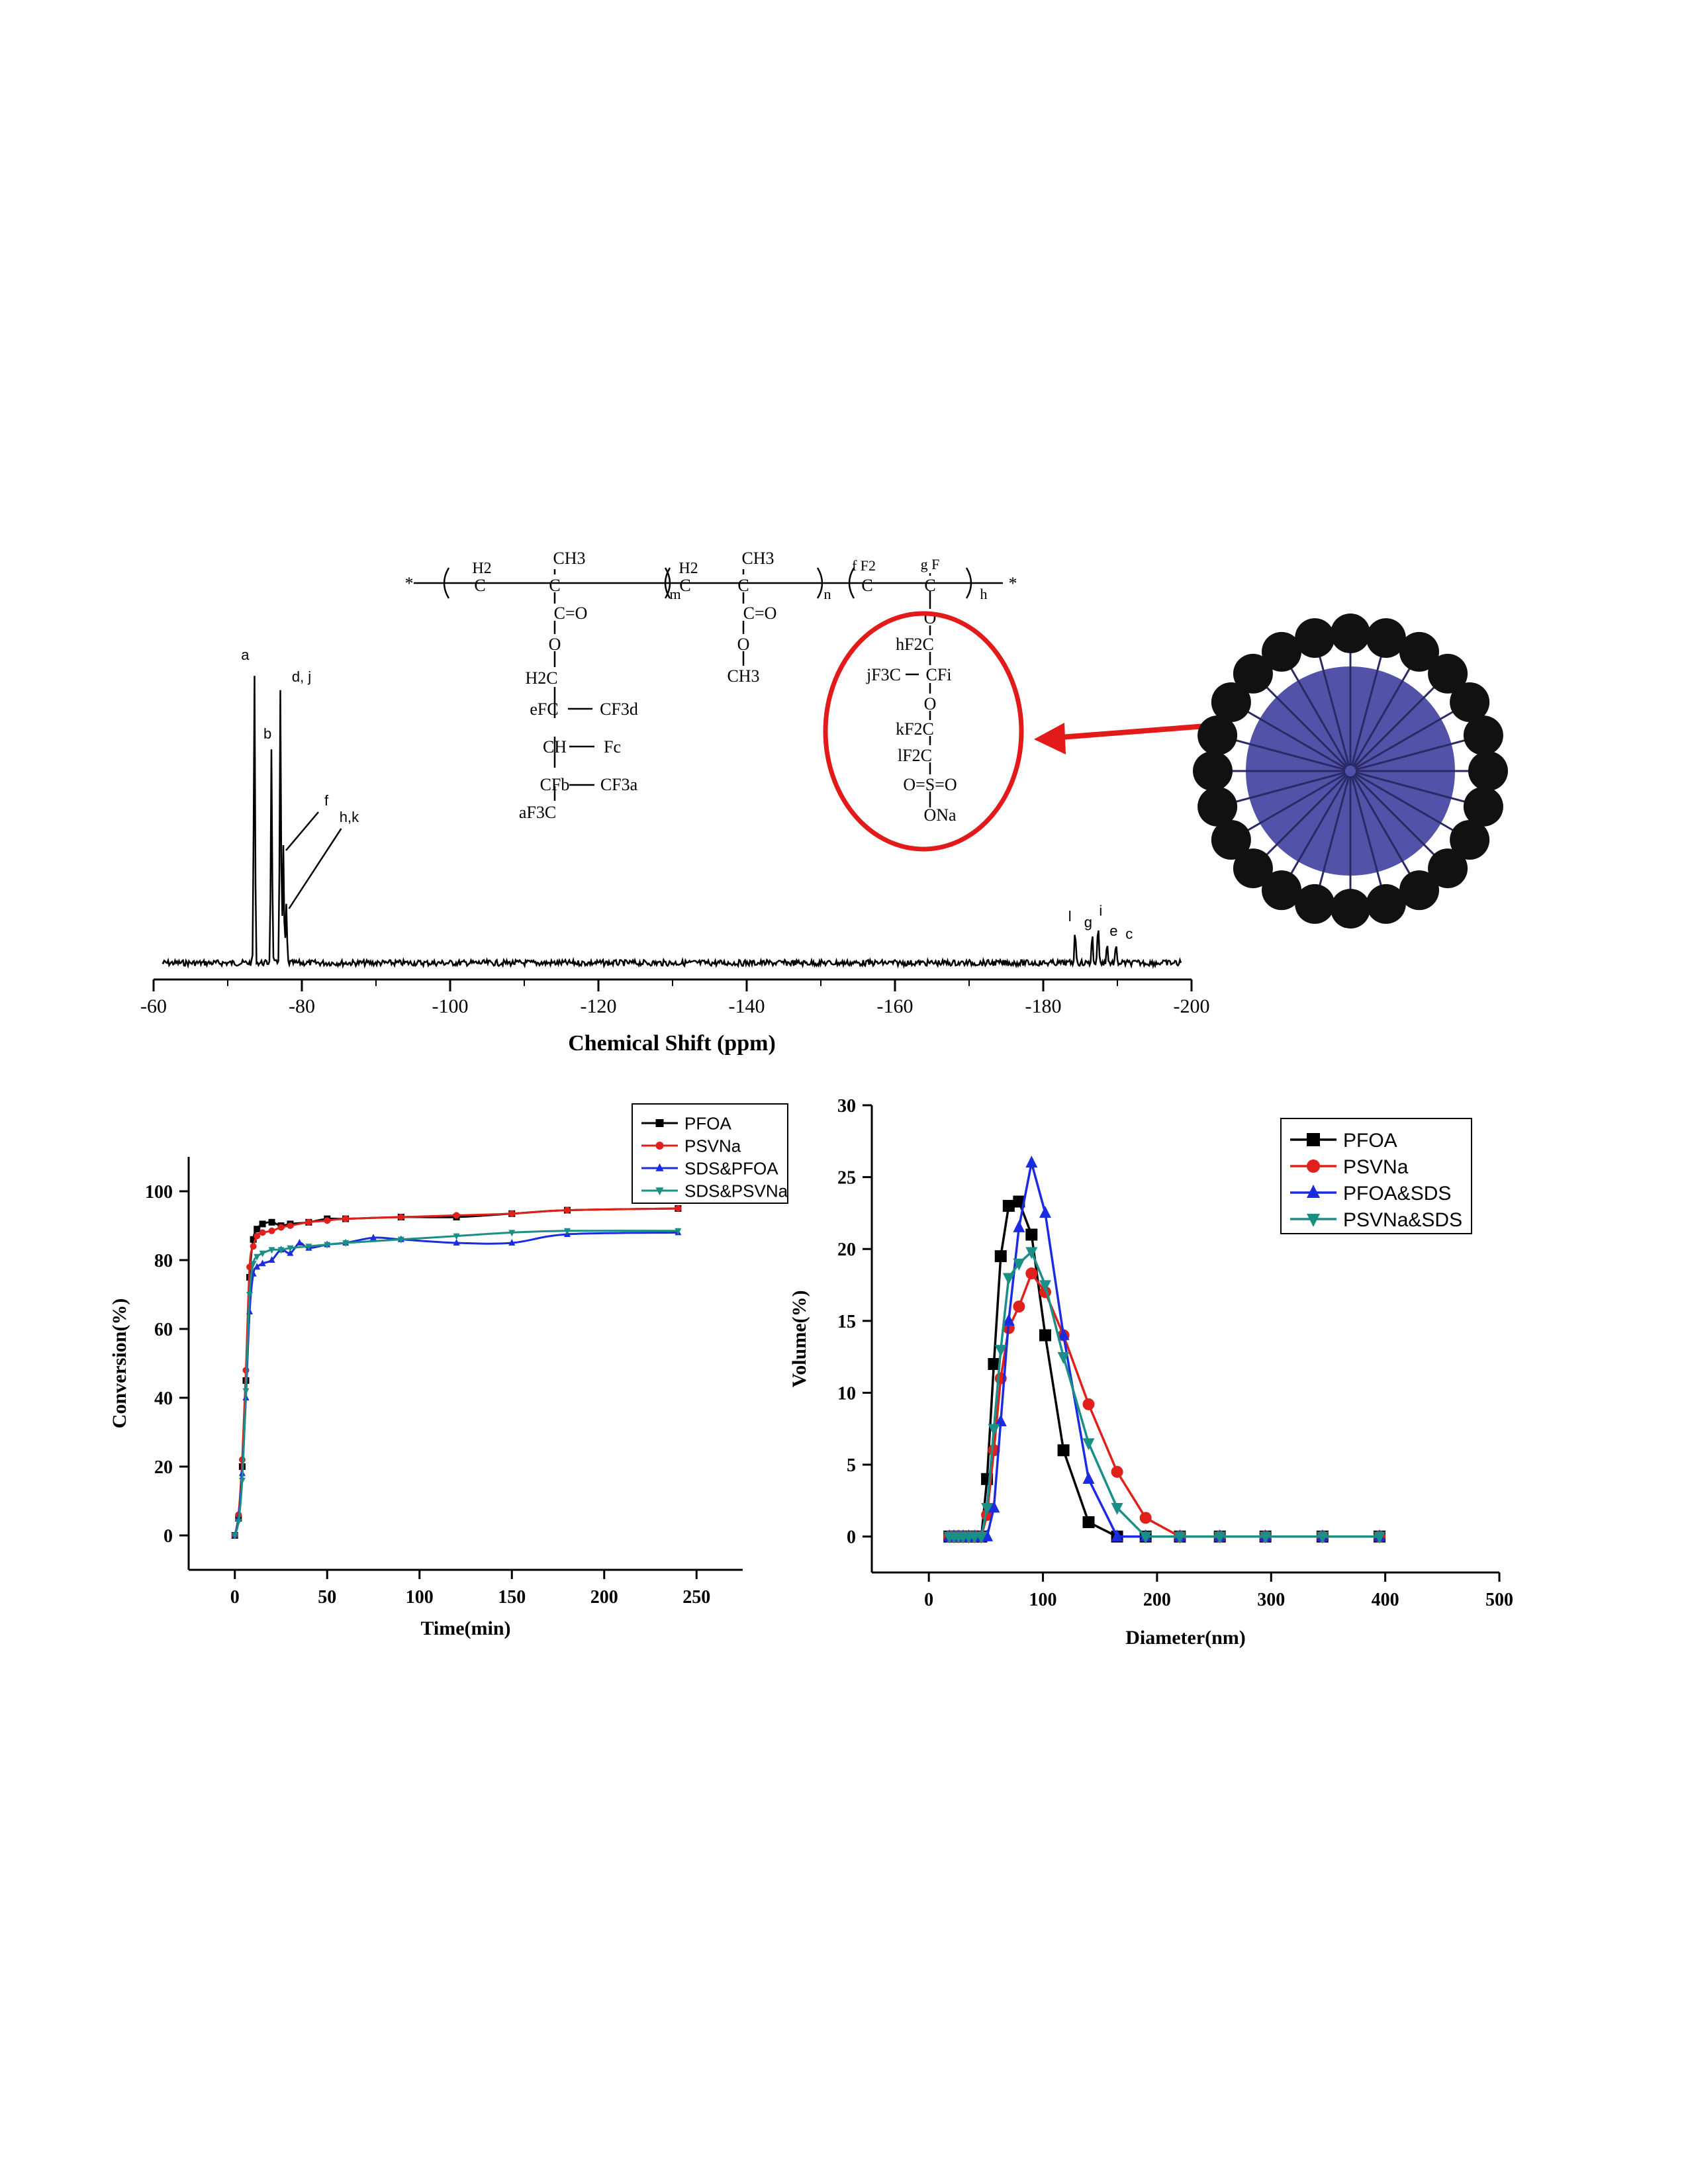 Image resolution: width=1688 pixels, height=2184 pixels. Describe the element at coordinates (747, 1006) in the screenshot. I see `nmr-tick-label: -140` at that location.